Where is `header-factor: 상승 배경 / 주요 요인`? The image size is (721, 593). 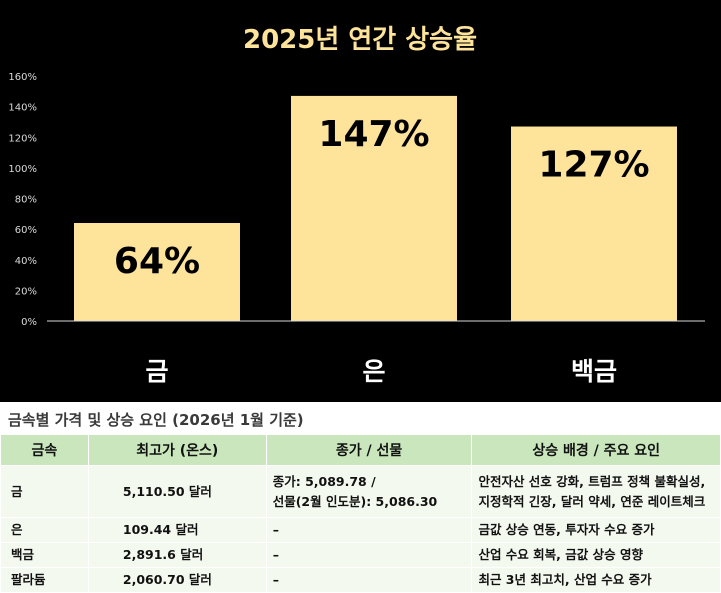
header-factor: 상승 배경 / 주요 요인 is located at coordinates (596, 450).